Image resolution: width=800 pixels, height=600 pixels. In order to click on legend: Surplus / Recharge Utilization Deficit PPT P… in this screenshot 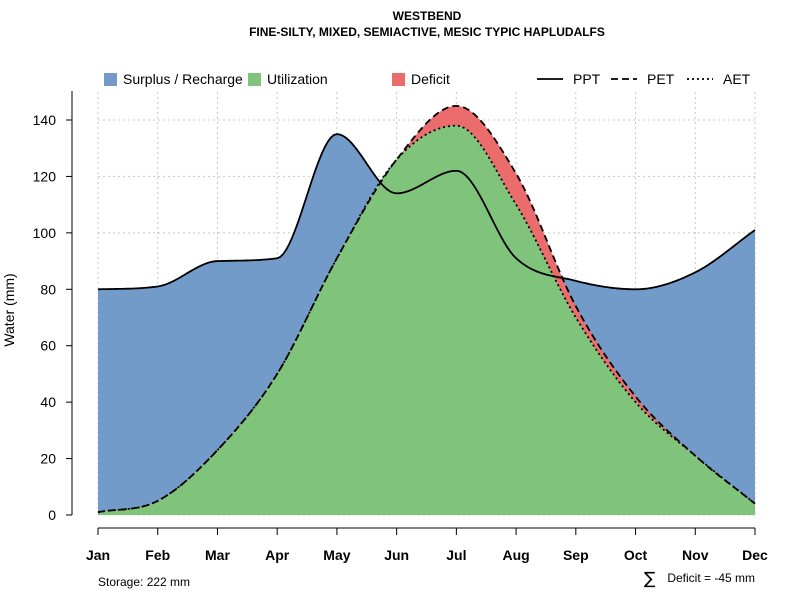, I will do `click(427, 79)`.